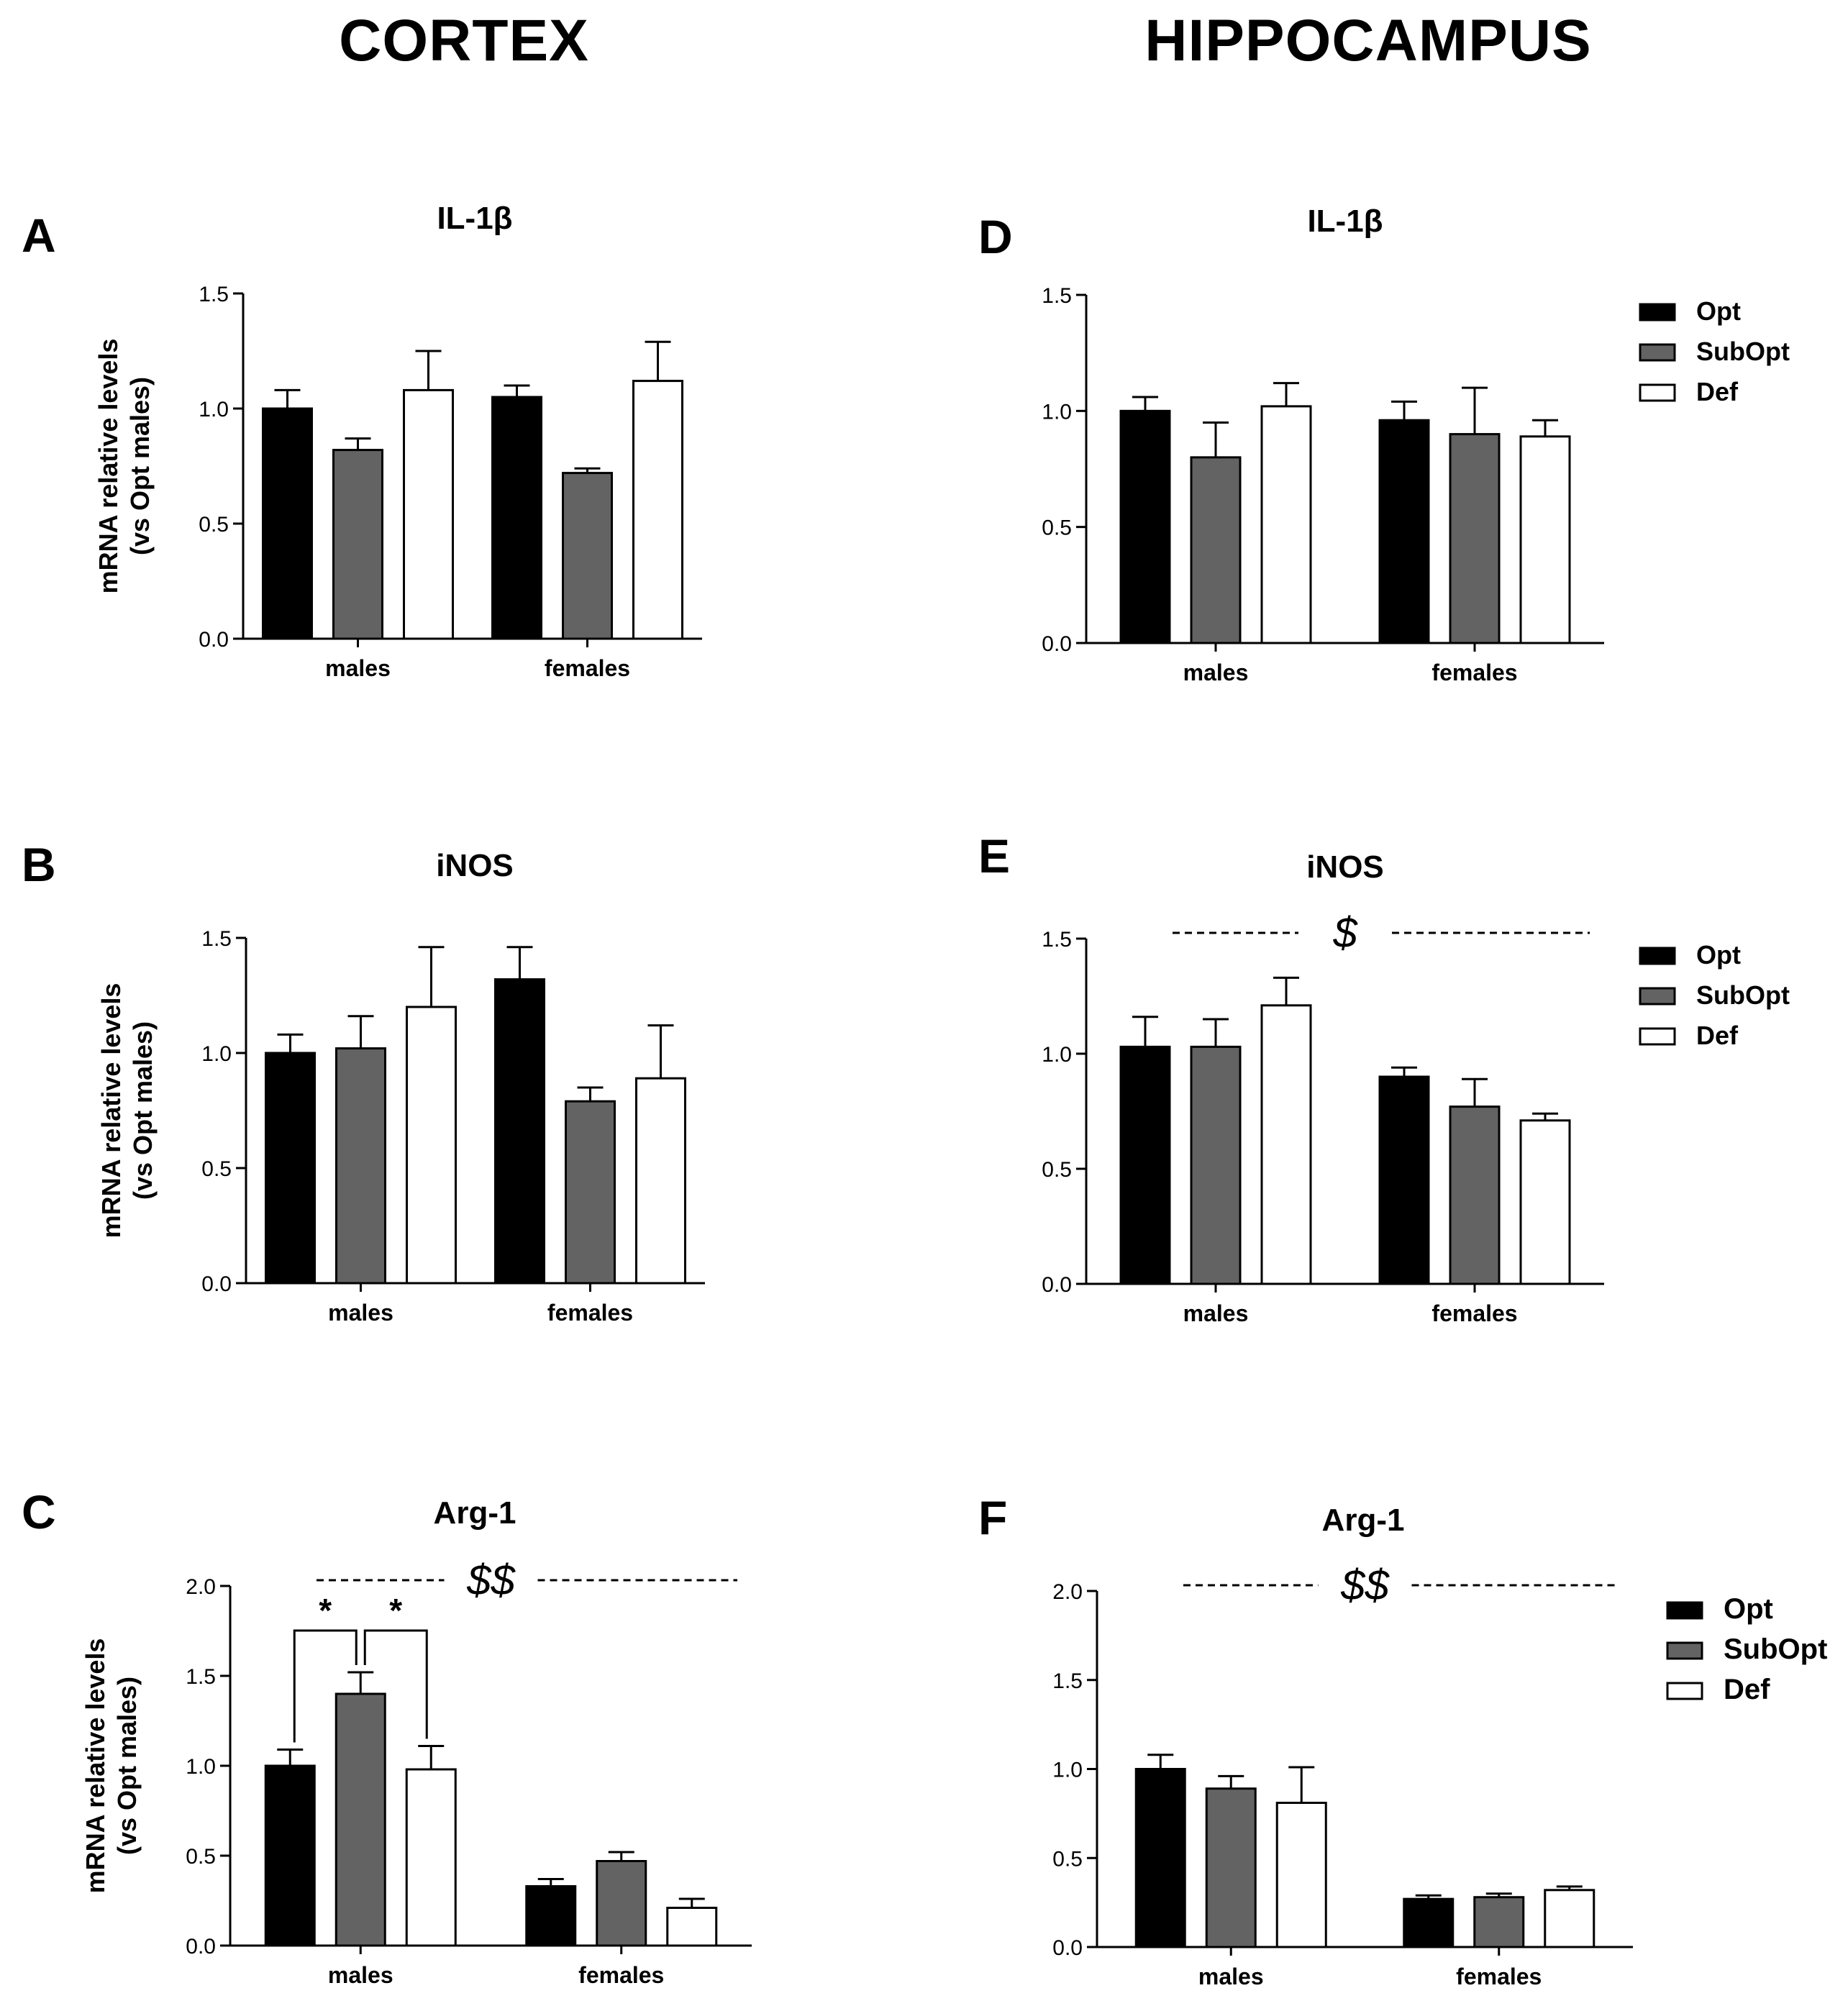 The image size is (1848, 2006). What do you see at coordinates (1345, 932) in the screenshot?
I see `sex-effect-symbol: $` at bounding box center [1345, 932].